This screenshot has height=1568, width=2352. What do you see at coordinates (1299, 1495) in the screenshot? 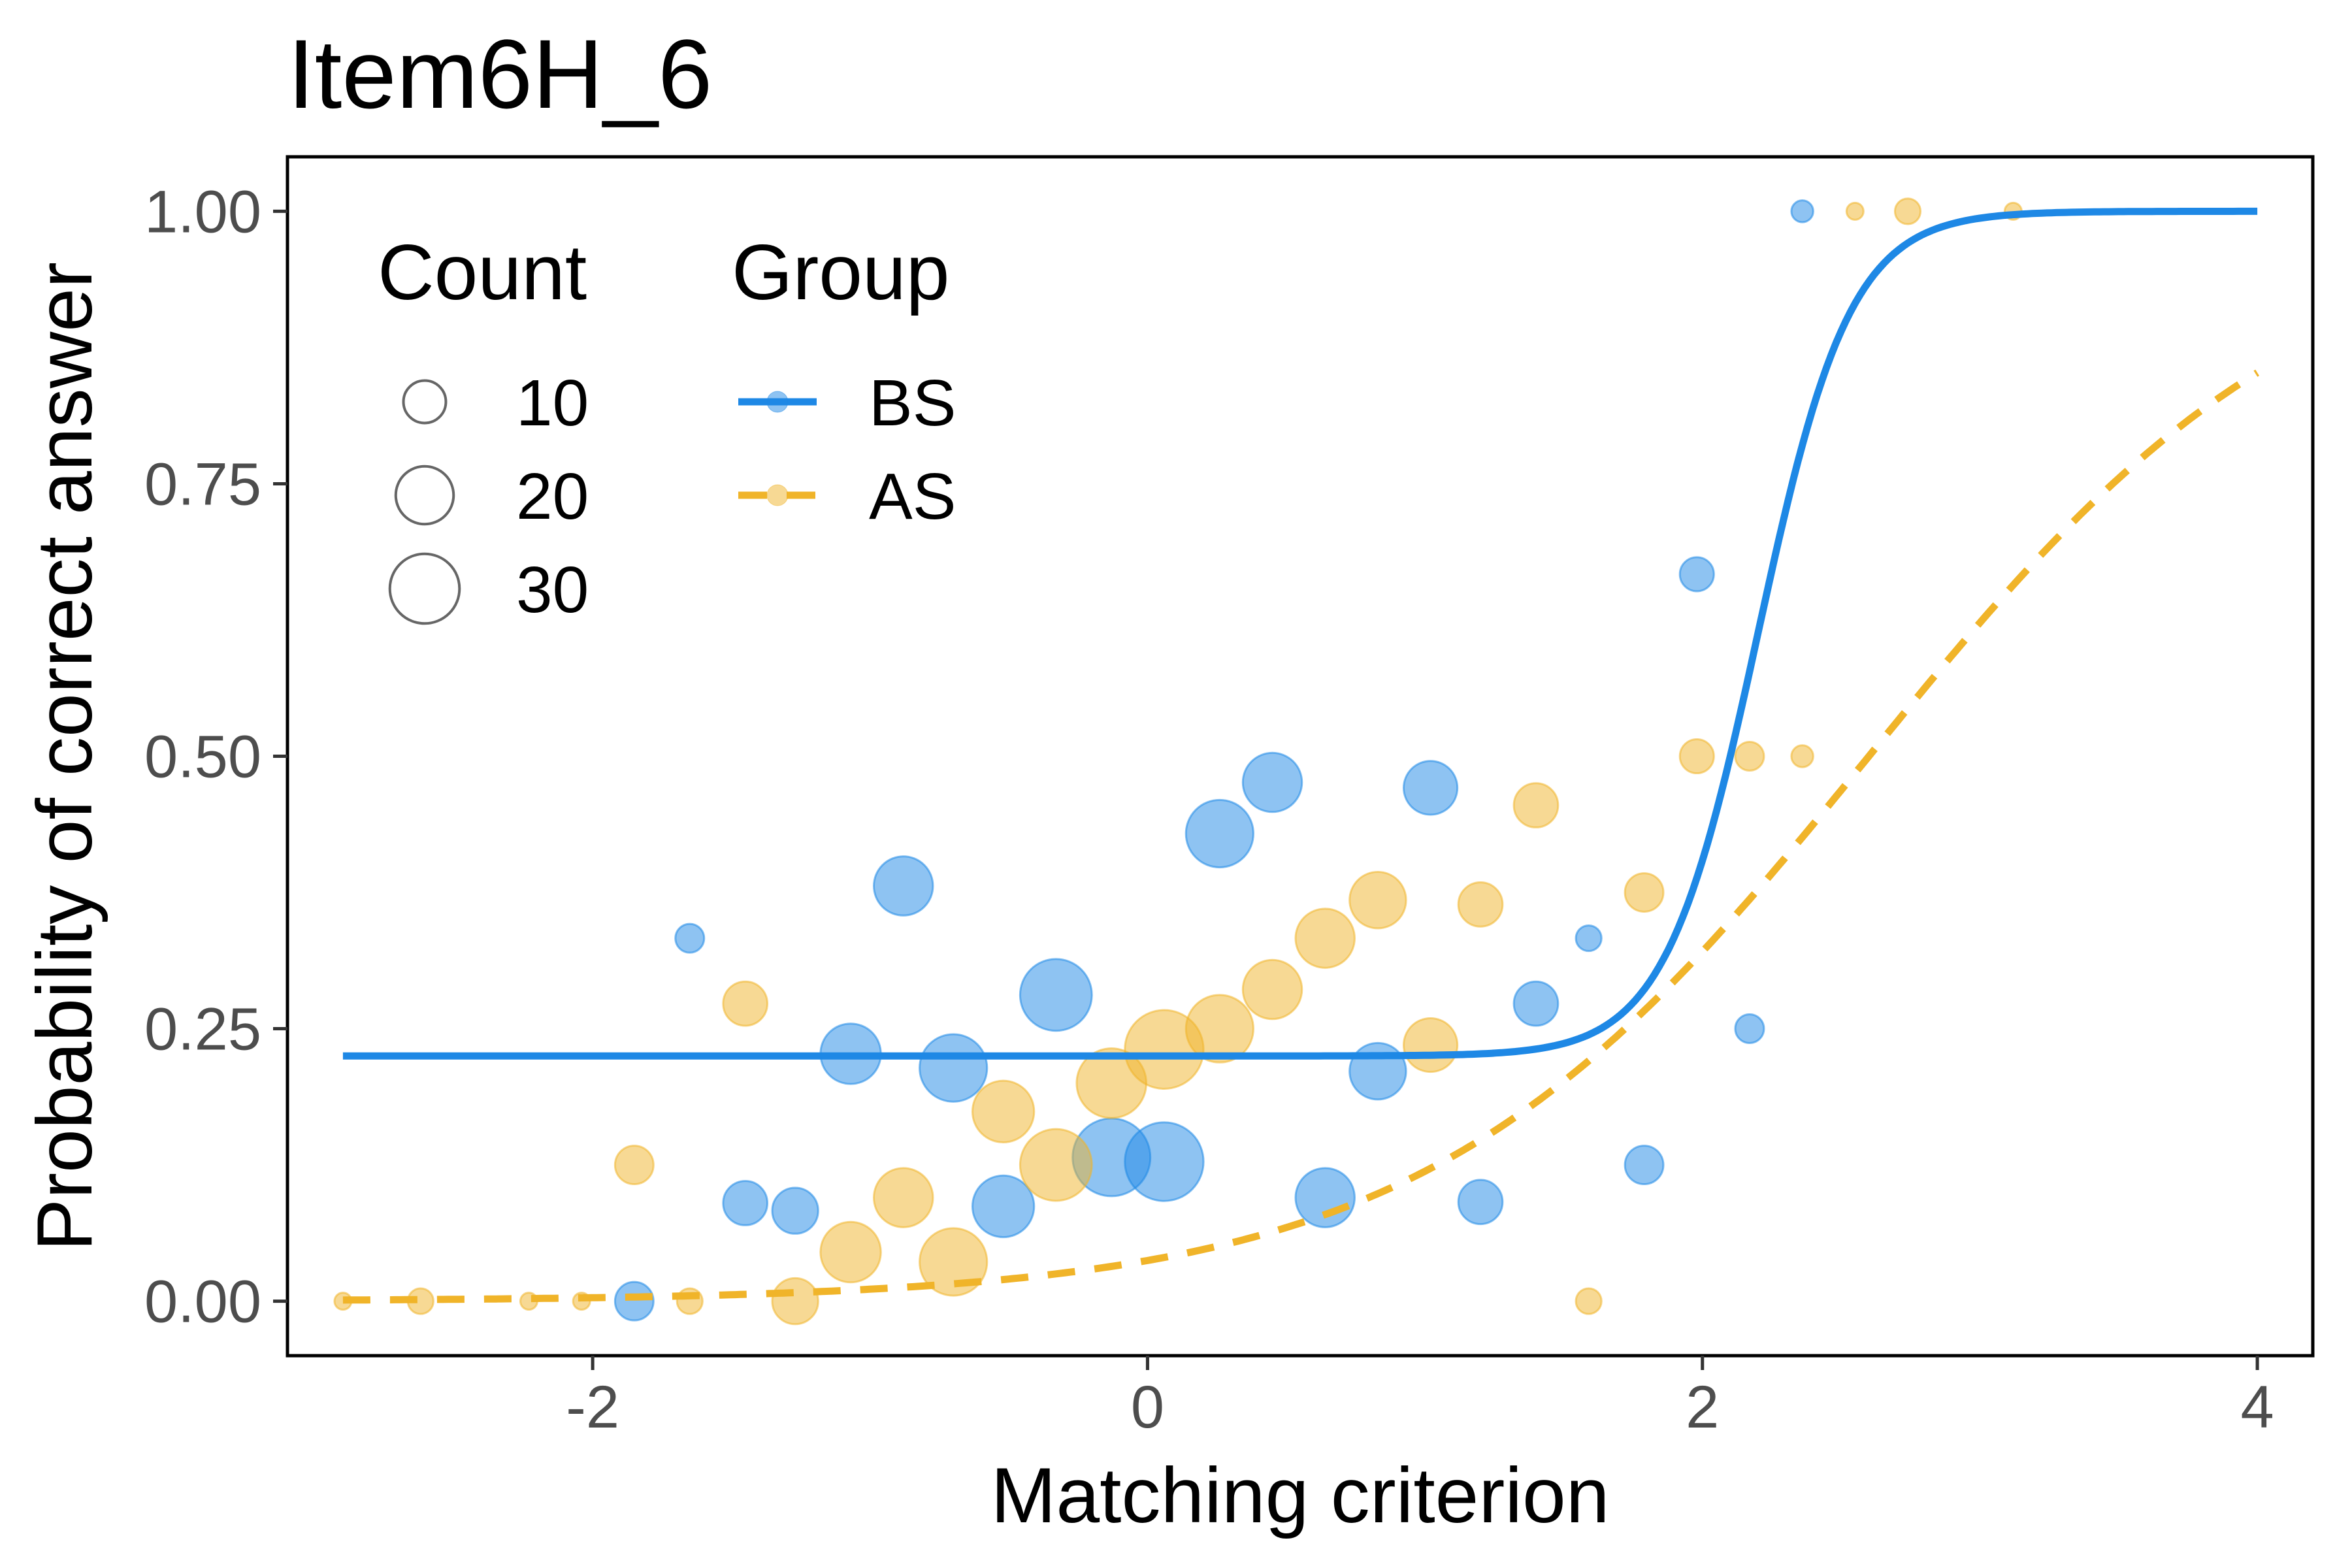
I see `x-axis-title: Matching criterion` at bounding box center [1299, 1495].